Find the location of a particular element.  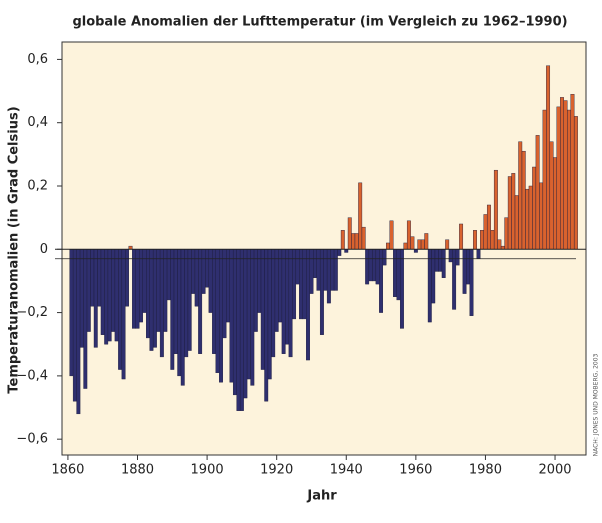

y-tick-label: 0,6 is located at coordinates (37, 59).